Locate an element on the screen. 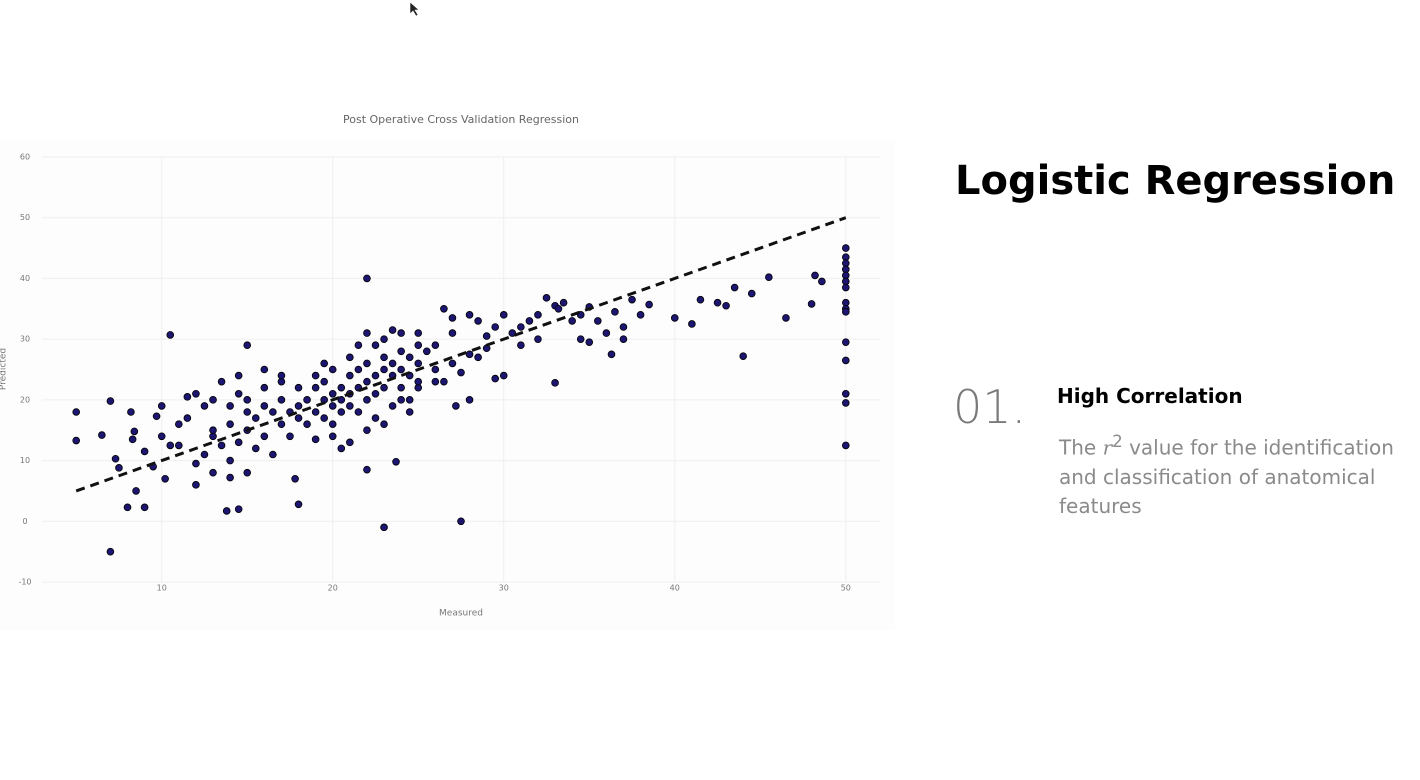  y-tick-label: 30 is located at coordinates (25, 339).